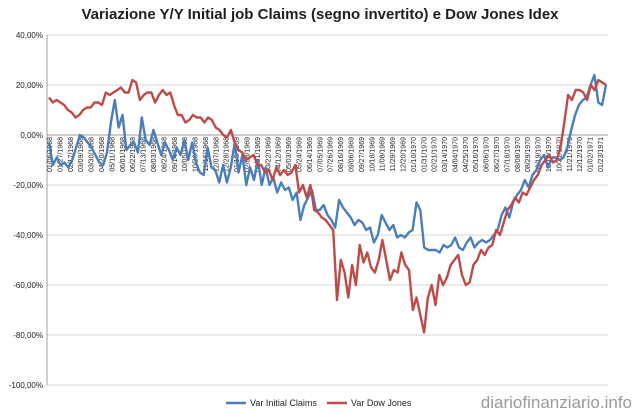 Image resolution: width=640 pixels, height=415 pixels. I want to click on y-tick-label: -20,00%, so click(28, 185).